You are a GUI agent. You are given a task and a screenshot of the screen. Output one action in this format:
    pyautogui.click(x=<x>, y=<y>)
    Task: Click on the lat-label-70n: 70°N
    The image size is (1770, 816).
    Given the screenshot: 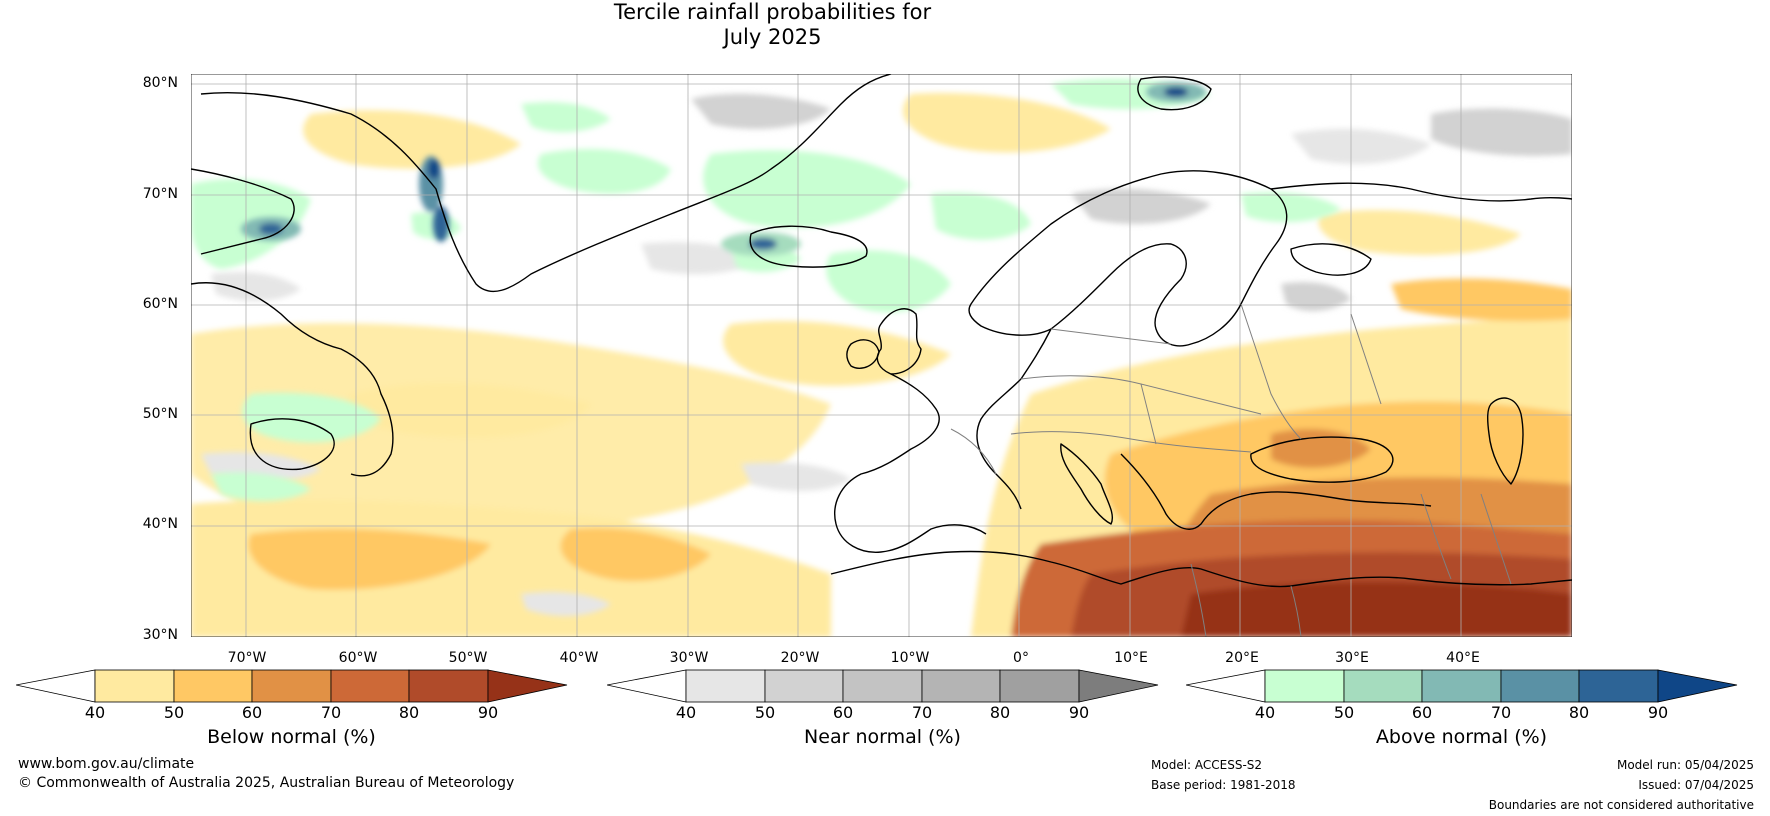 What is the action you would take?
    pyautogui.click(x=160, y=194)
    